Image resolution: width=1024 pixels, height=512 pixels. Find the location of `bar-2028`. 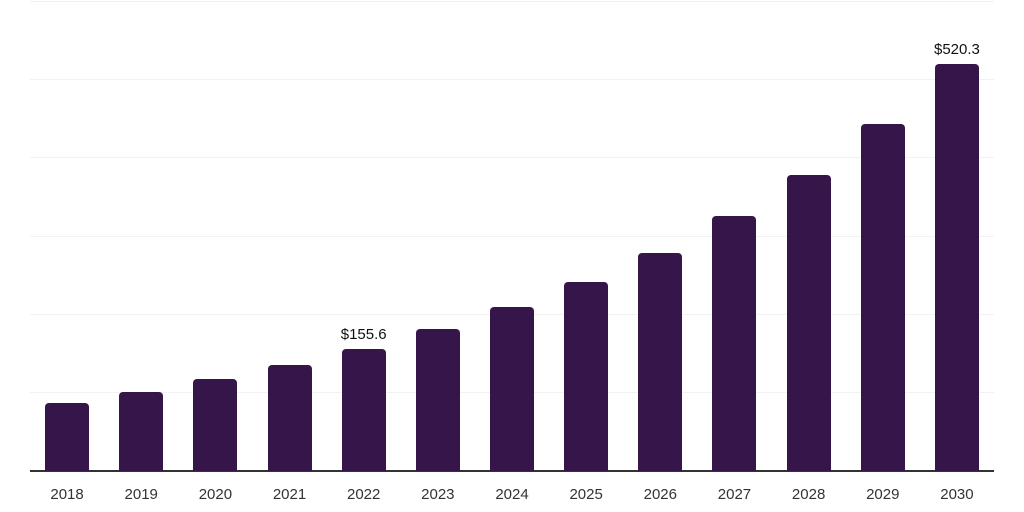

bar-2028 is located at coordinates (808, 323).